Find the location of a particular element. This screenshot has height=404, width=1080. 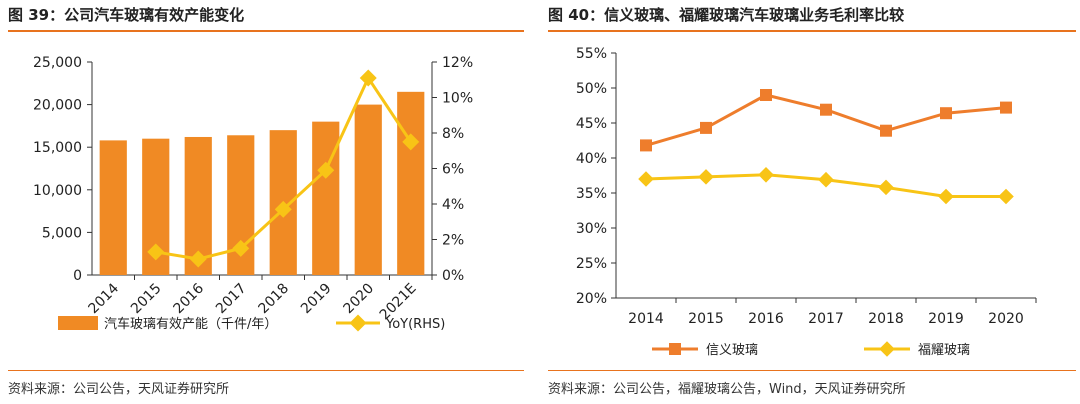

y-tick-label: 5,000 is located at coordinates (62, 233).